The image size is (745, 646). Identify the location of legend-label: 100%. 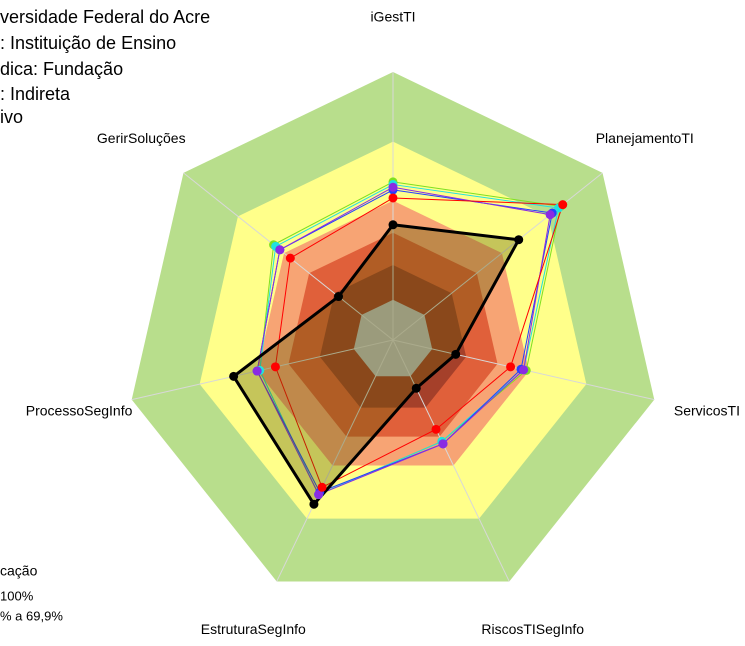
(17, 595).